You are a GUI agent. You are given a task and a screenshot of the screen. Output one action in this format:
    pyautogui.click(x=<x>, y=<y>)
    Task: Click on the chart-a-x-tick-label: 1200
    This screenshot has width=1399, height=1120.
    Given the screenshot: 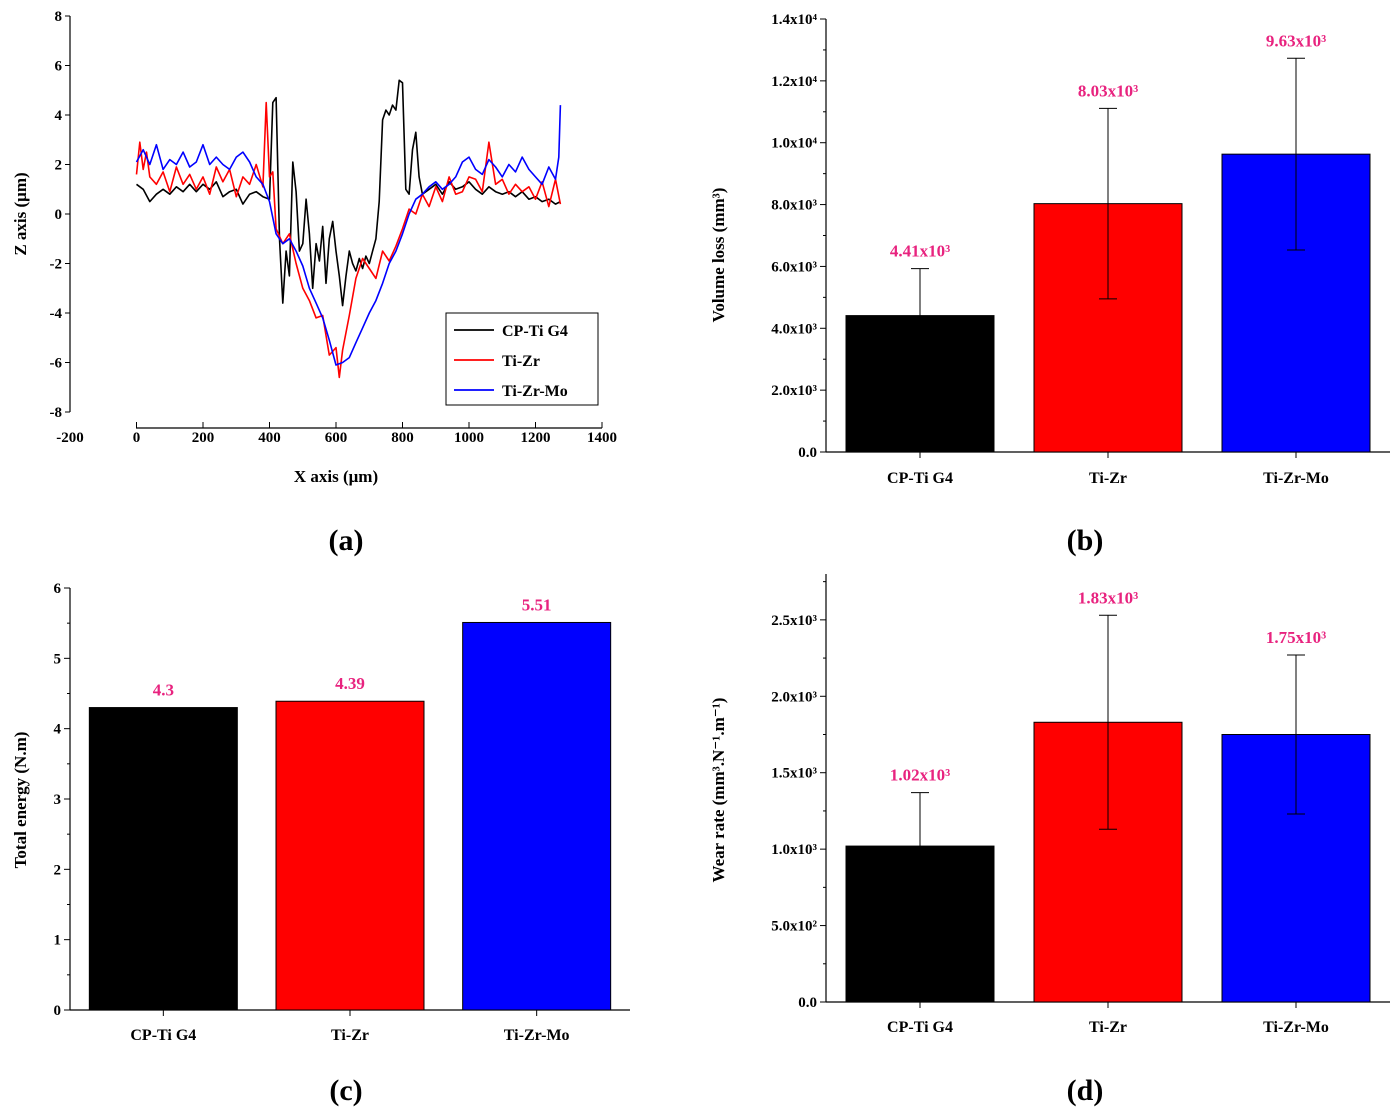 What is the action you would take?
    pyautogui.click(x=536, y=438)
    